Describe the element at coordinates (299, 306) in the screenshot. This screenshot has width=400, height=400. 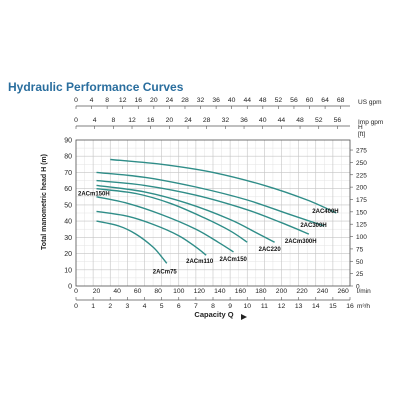
I see `x-tick-label: 13` at that location.